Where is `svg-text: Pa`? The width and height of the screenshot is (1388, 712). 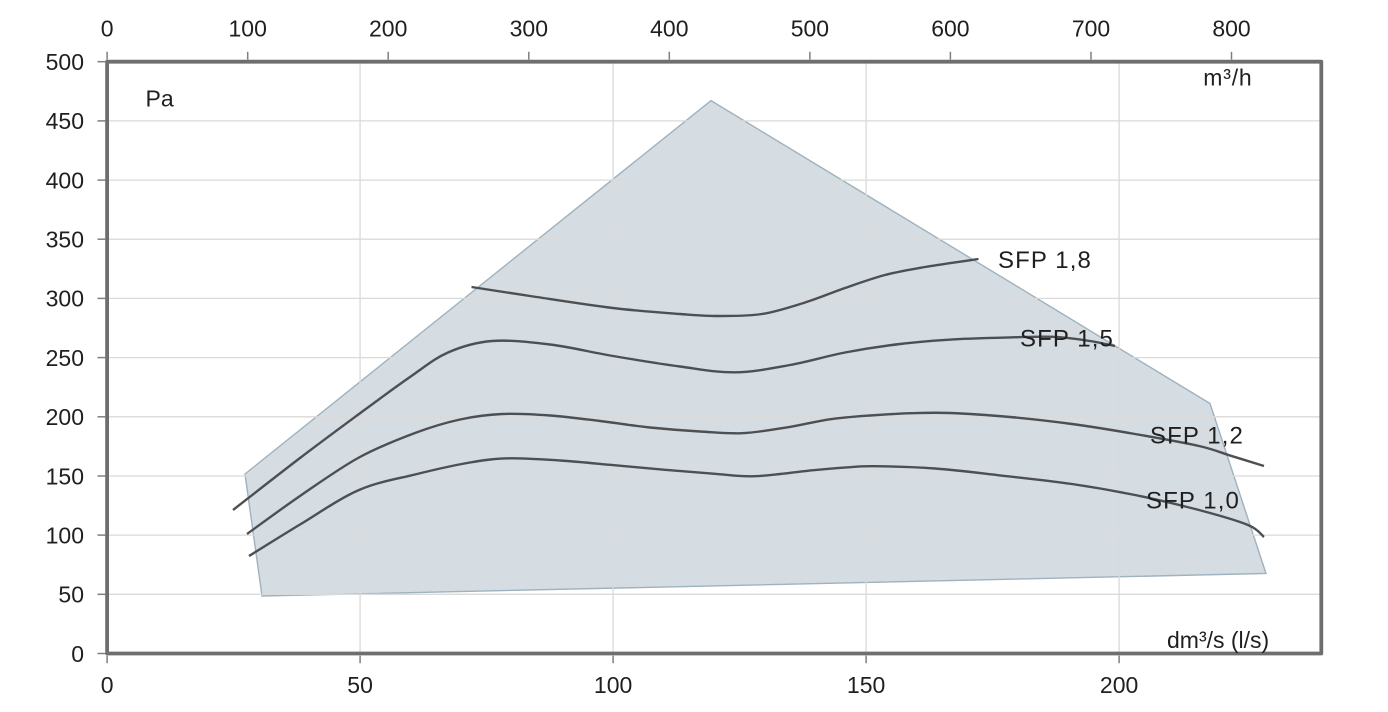
svg-text: Pa is located at coordinates (160, 98).